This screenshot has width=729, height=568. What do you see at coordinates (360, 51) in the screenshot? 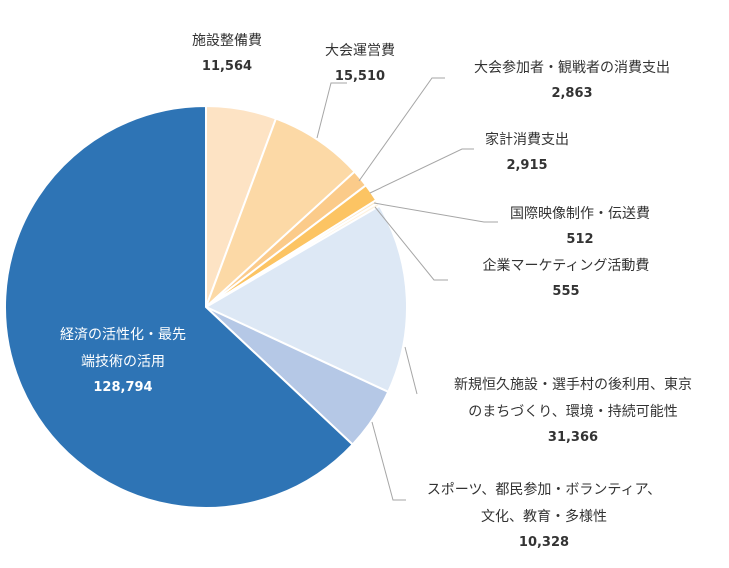
I see `slice-label-1-line-0: 大会運営費` at bounding box center [360, 51].